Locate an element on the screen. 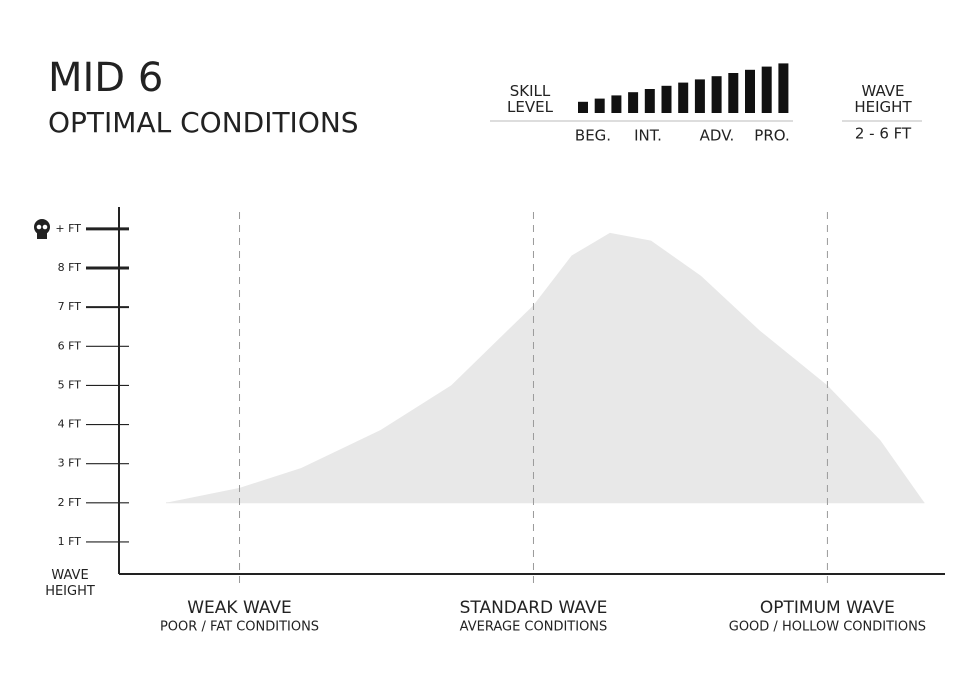 Image resolution: width=975 pixels, height=700 pixels. x-tick-sublabel: GOOD / HOLLOW CONDITIONS is located at coordinates (827, 627).